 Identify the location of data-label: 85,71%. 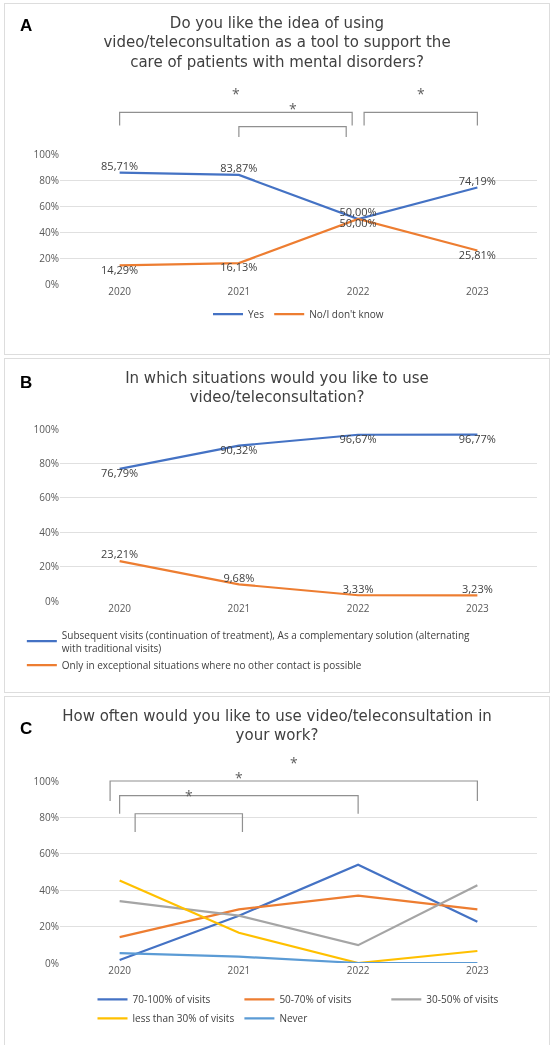
(120, 165).